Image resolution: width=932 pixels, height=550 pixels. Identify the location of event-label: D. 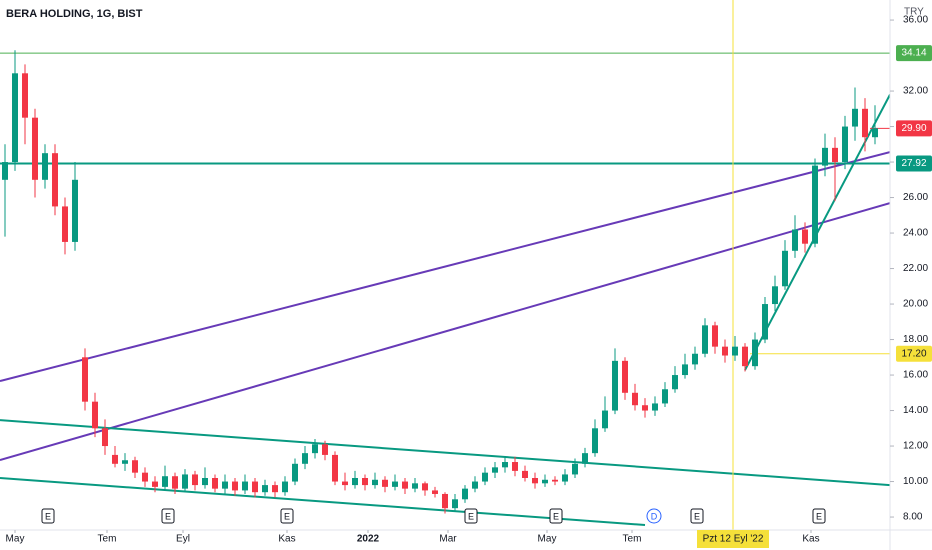
(654, 516).